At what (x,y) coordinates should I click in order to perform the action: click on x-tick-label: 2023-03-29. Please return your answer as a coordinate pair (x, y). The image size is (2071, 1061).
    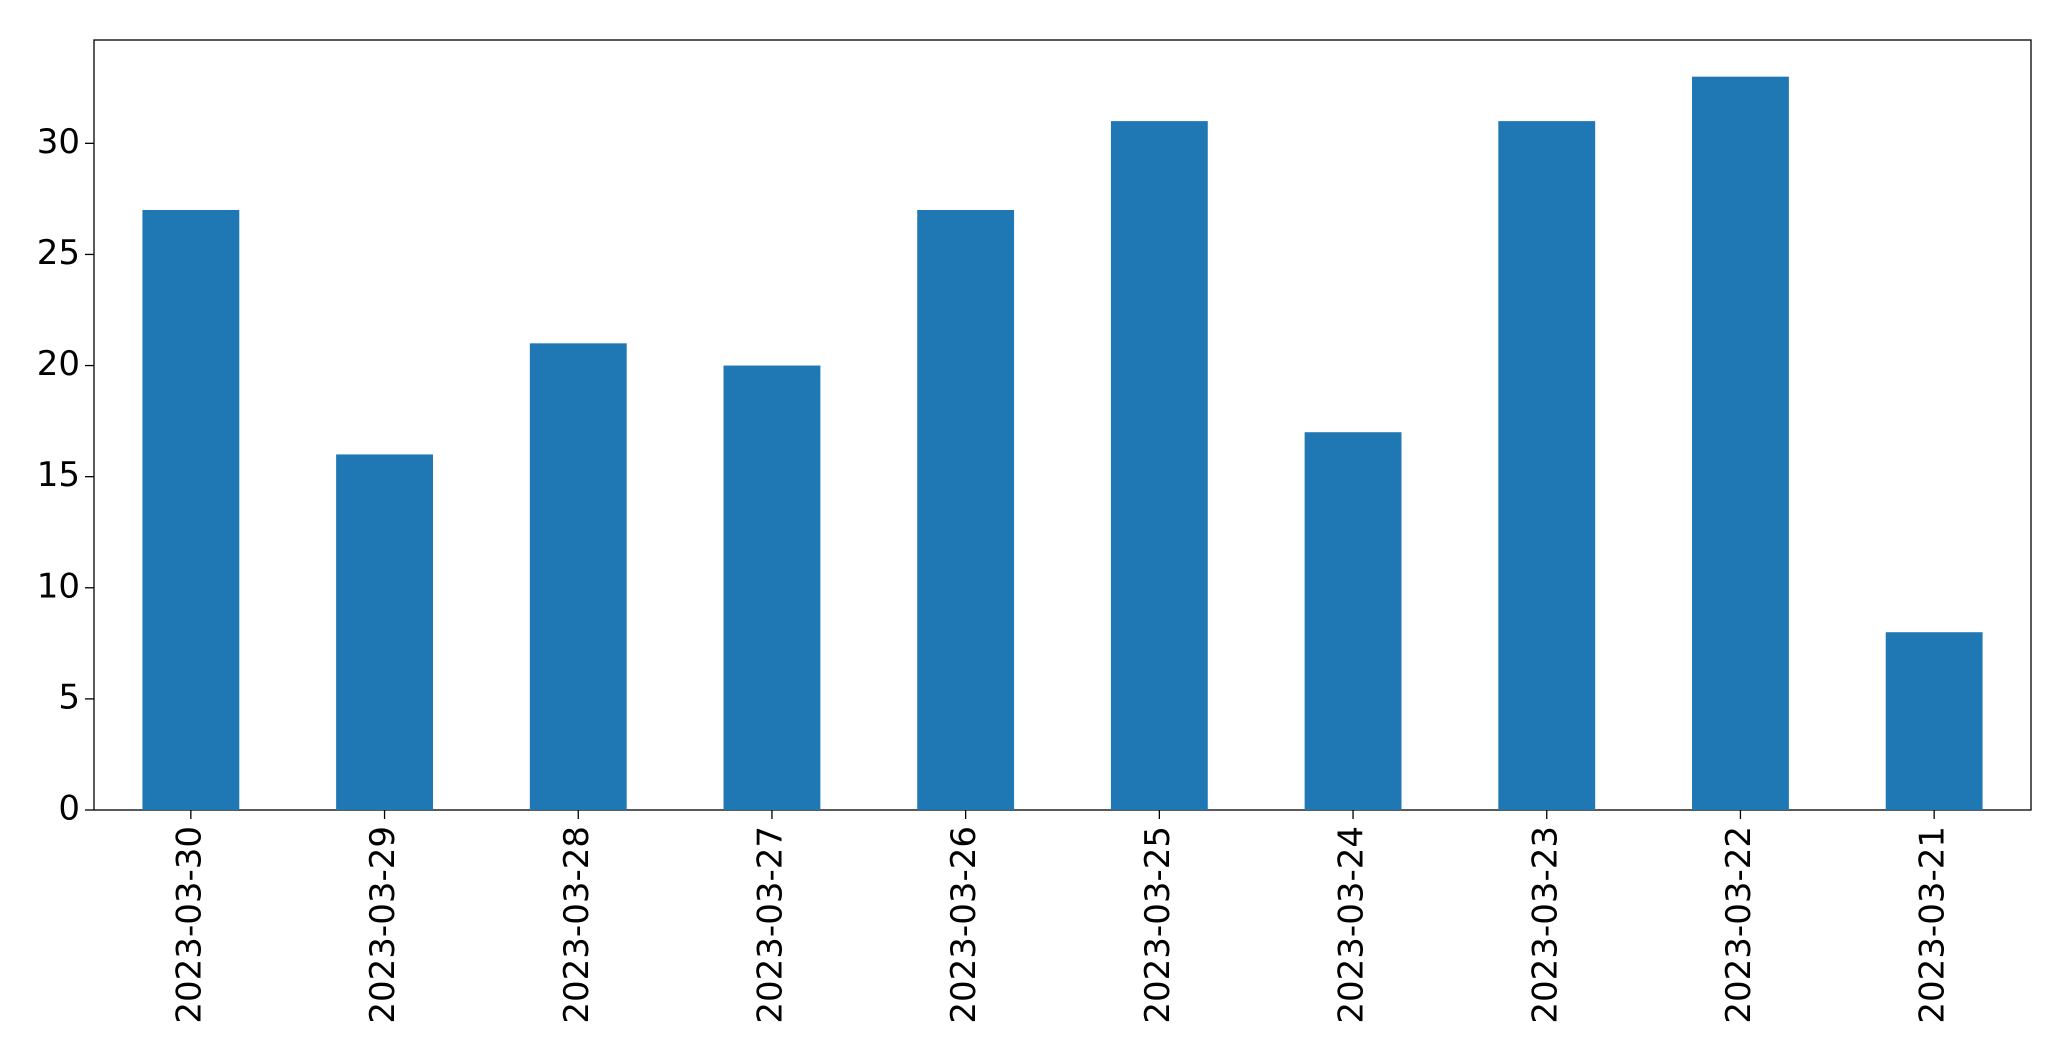
    Looking at the image, I should click on (383, 925).